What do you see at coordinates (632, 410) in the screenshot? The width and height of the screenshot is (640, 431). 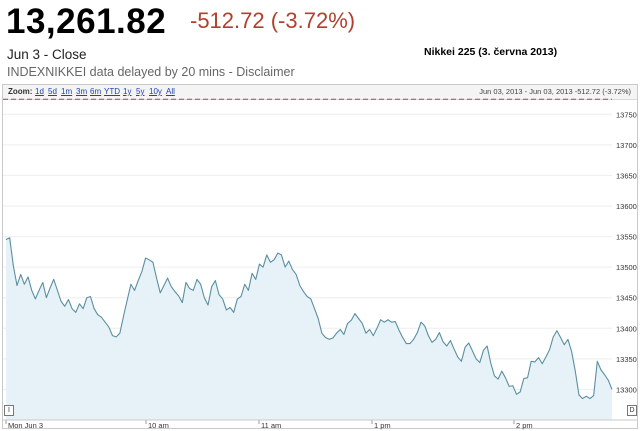 I see `right-range-handle: D` at bounding box center [632, 410].